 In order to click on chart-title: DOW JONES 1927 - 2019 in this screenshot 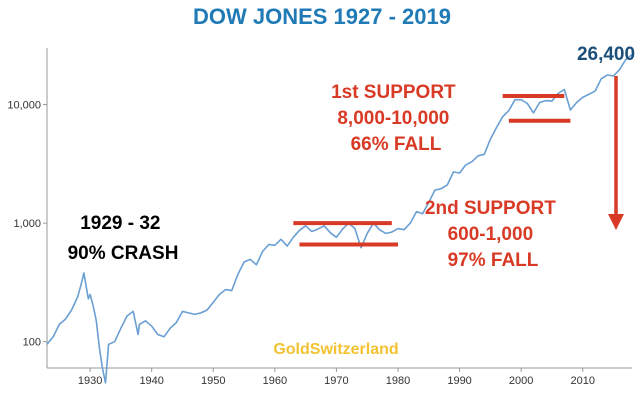, I will do `click(322, 16)`.